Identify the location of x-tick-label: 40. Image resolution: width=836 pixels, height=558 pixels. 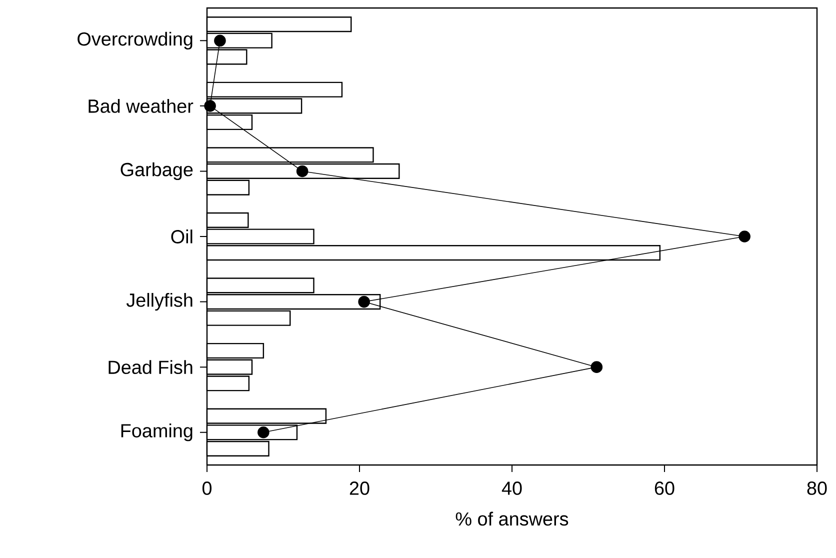
(512, 488).